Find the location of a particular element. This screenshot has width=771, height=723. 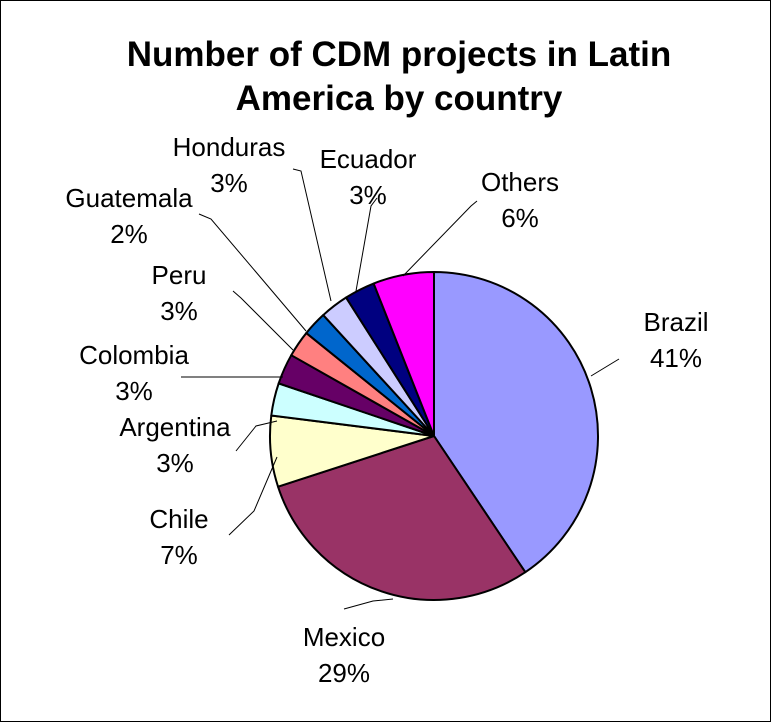

slice-label-mexico: Mexico is located at coordinates (344, 637).